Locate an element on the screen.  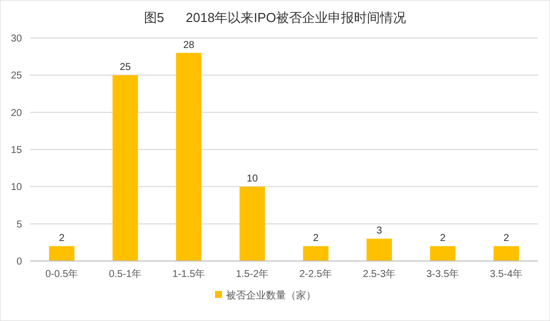
x-tick-label: 2-2.5年 is located at coordinates (315, 274).